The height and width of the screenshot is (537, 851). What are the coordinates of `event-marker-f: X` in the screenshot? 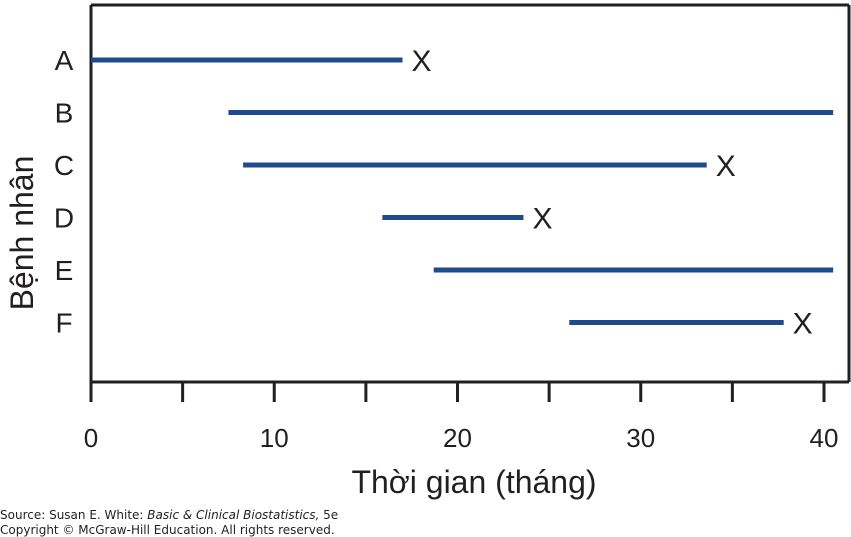 It's located at (803, 324).